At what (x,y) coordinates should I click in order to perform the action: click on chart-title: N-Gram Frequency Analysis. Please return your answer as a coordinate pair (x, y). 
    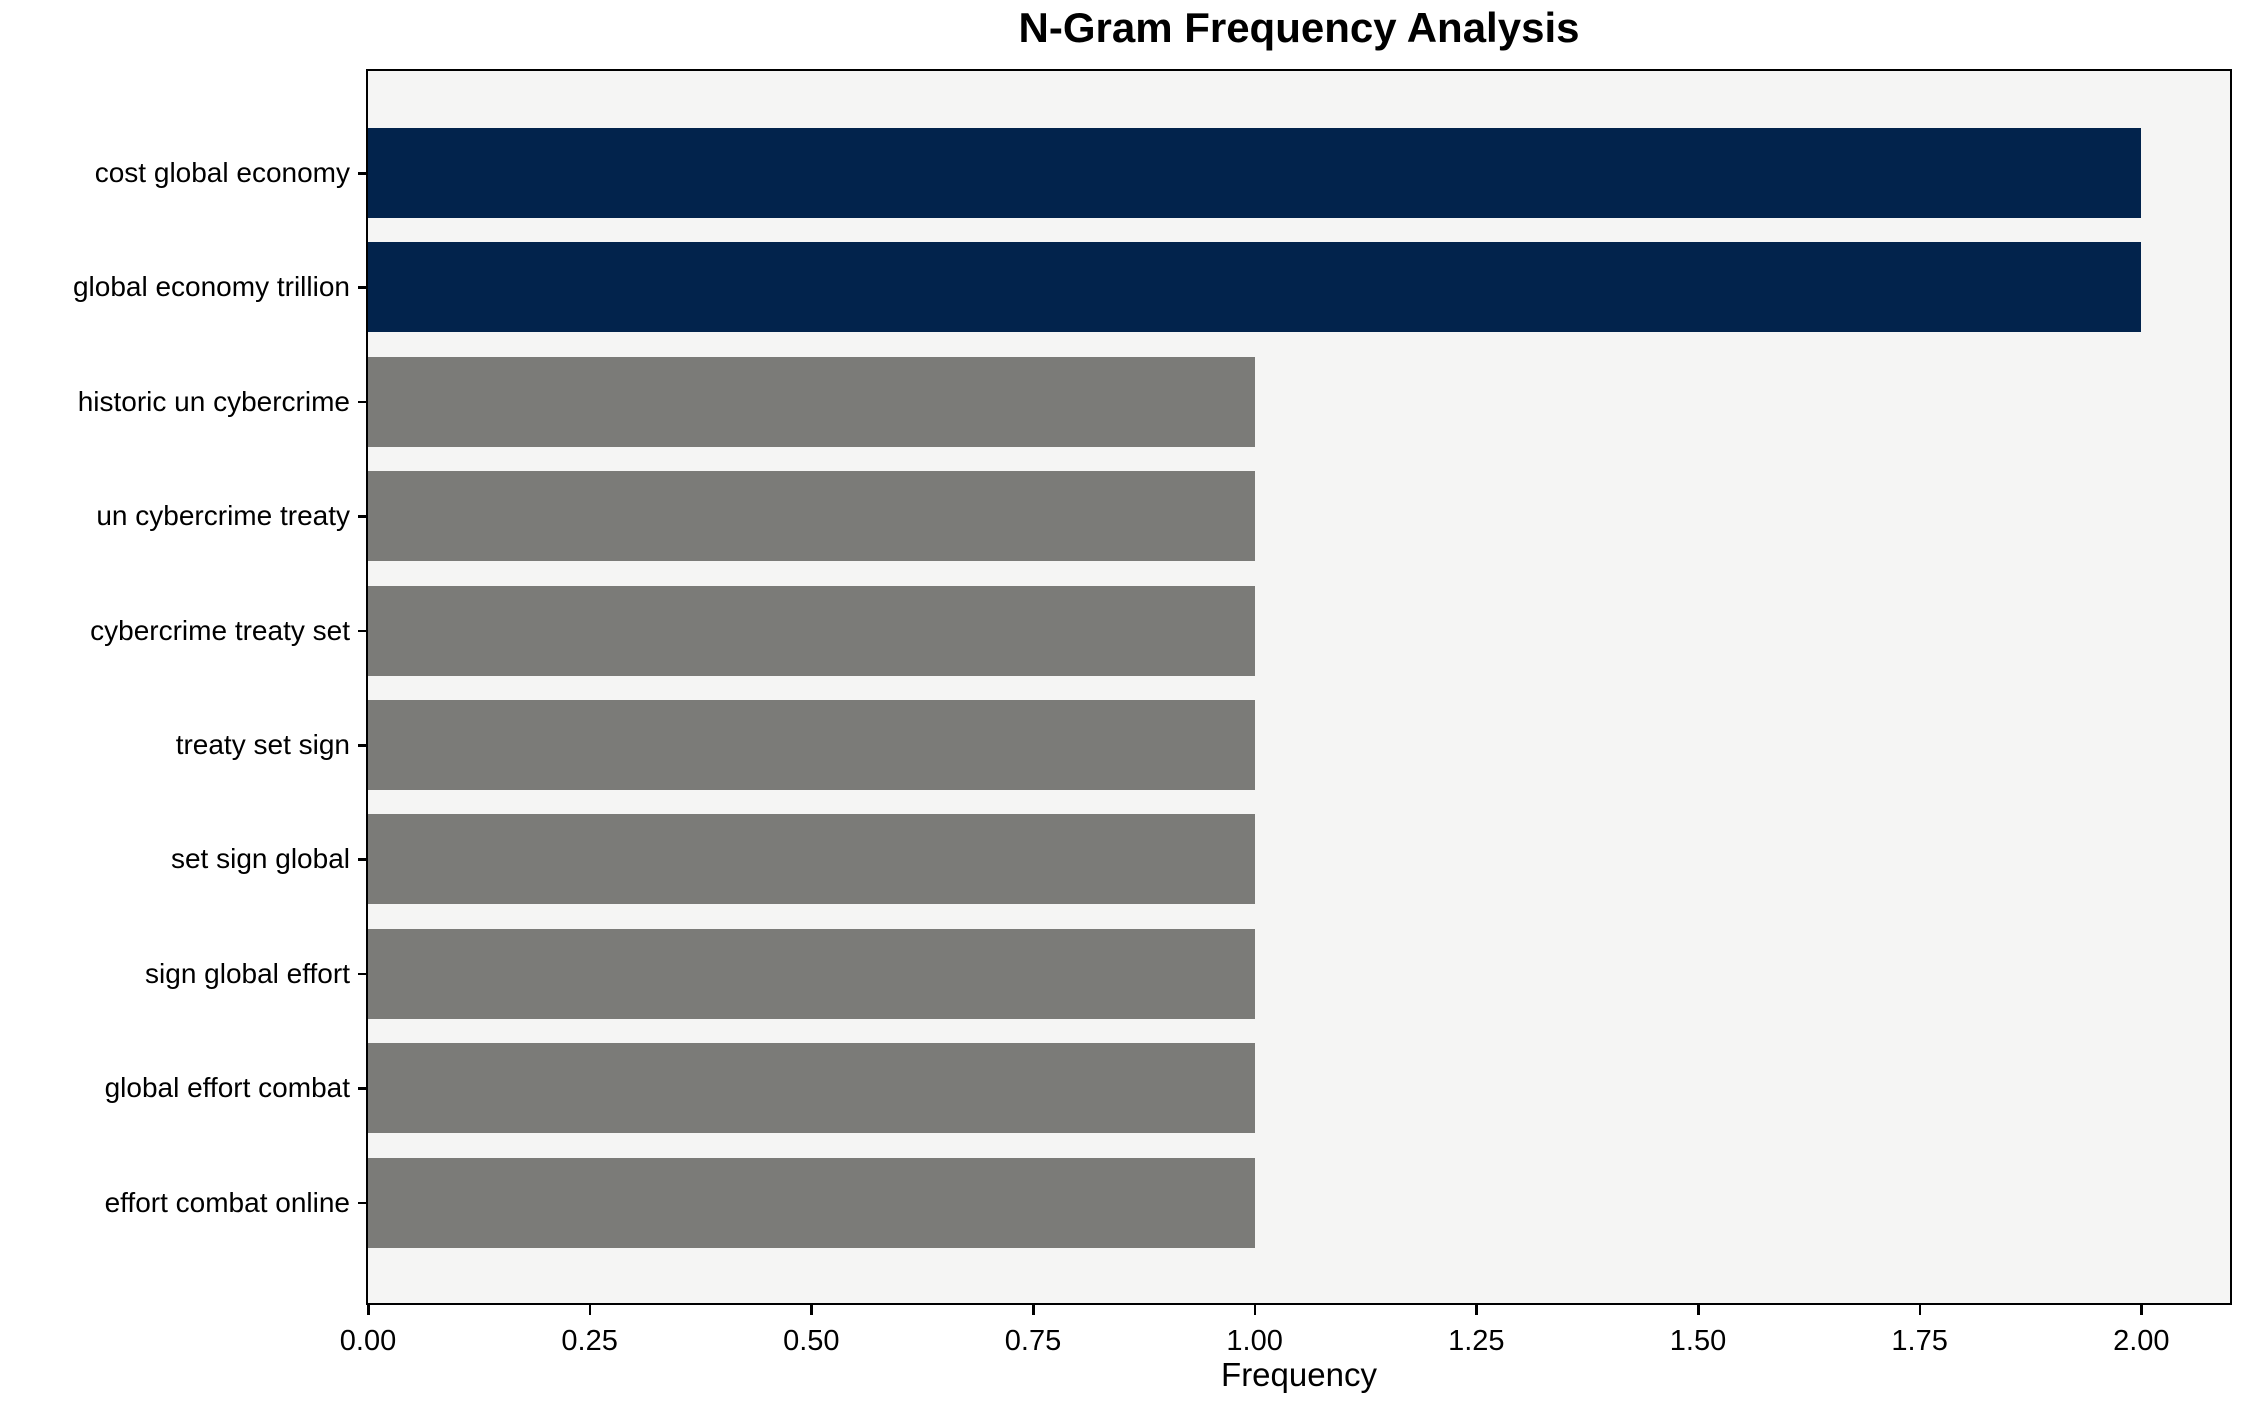
    Looking at the image, I should click on (1299, 27).